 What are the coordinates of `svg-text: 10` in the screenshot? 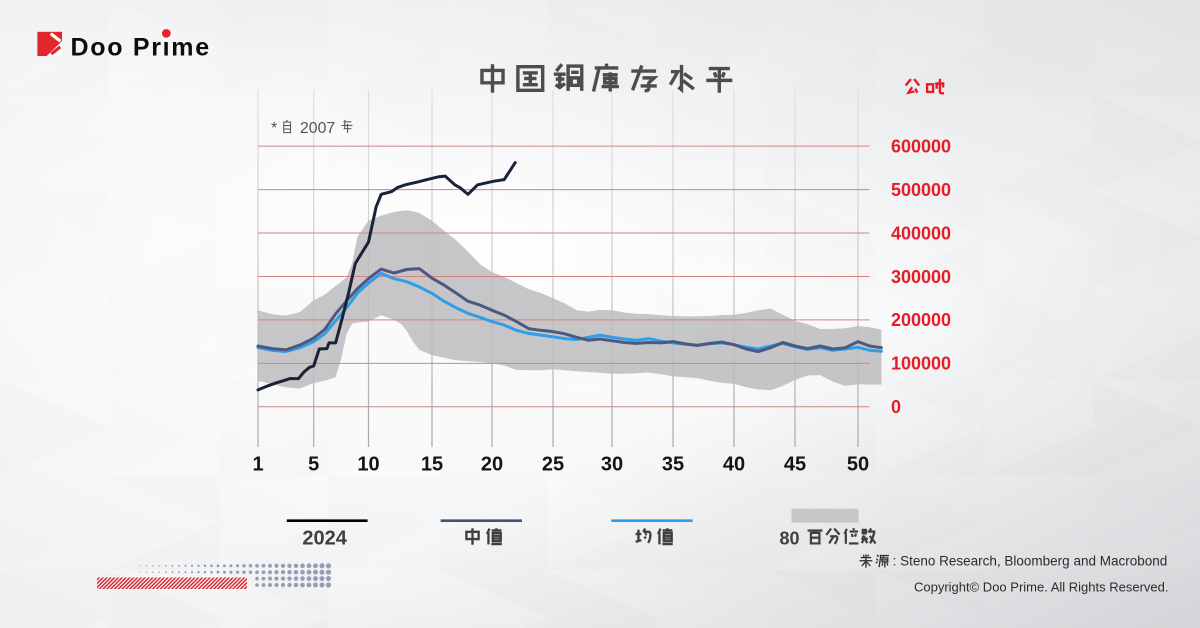 It's located at (368, 465).